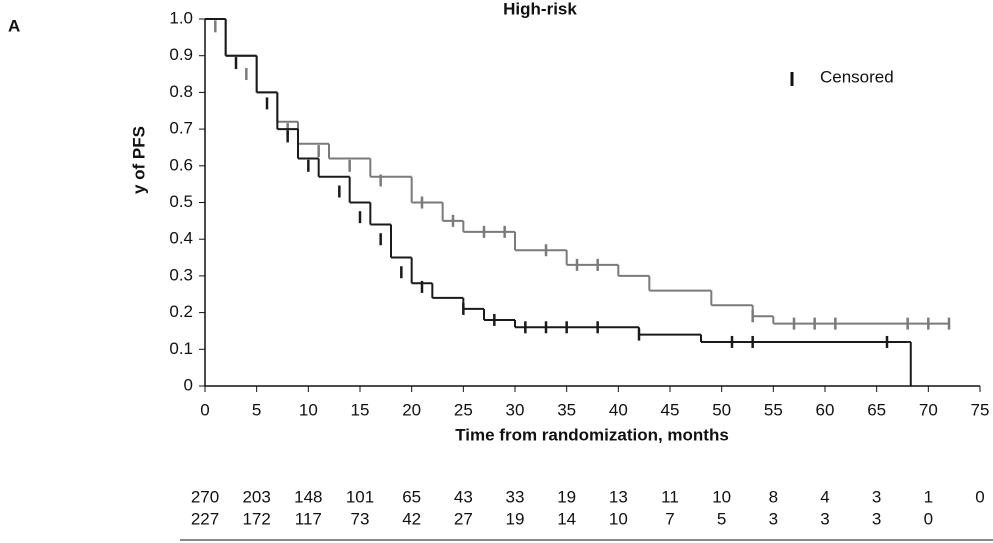  What do you see at coordinates (204, 409) in the screenshot?
I see `x-tick-label: 0` at bounding box center [204, 409].